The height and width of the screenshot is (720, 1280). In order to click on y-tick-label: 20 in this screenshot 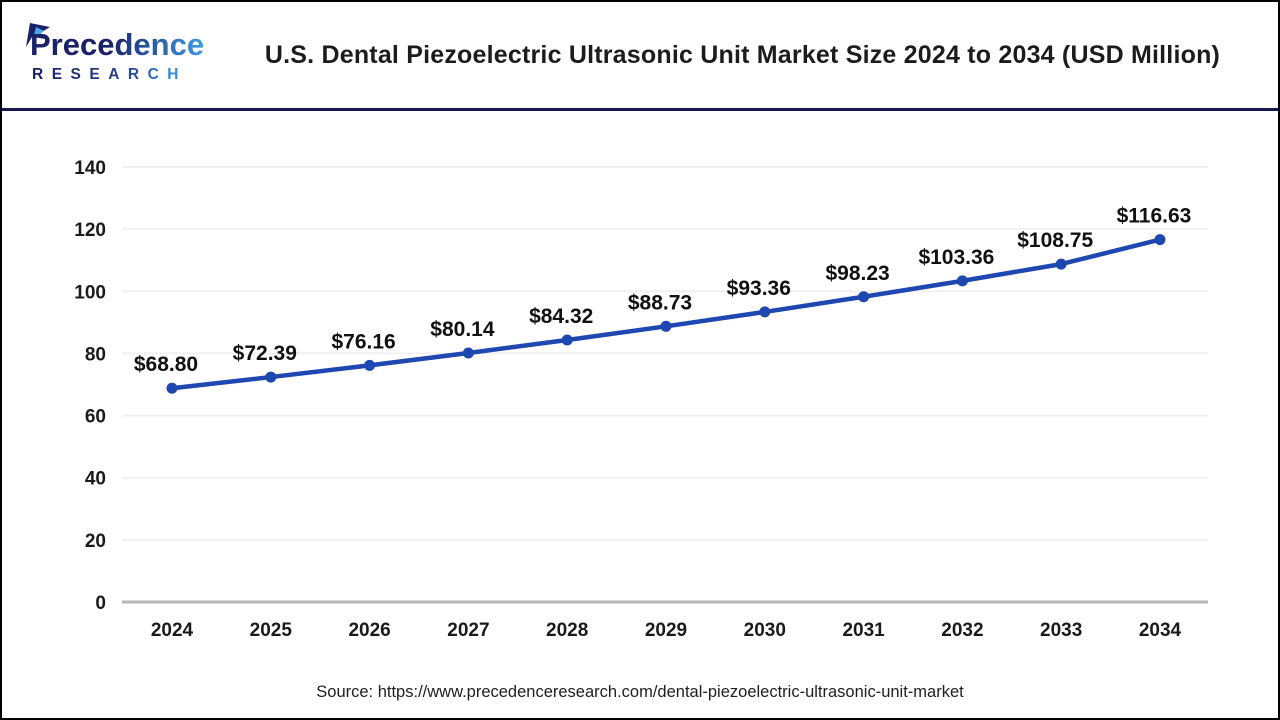, I will do `click(95, 541)`.